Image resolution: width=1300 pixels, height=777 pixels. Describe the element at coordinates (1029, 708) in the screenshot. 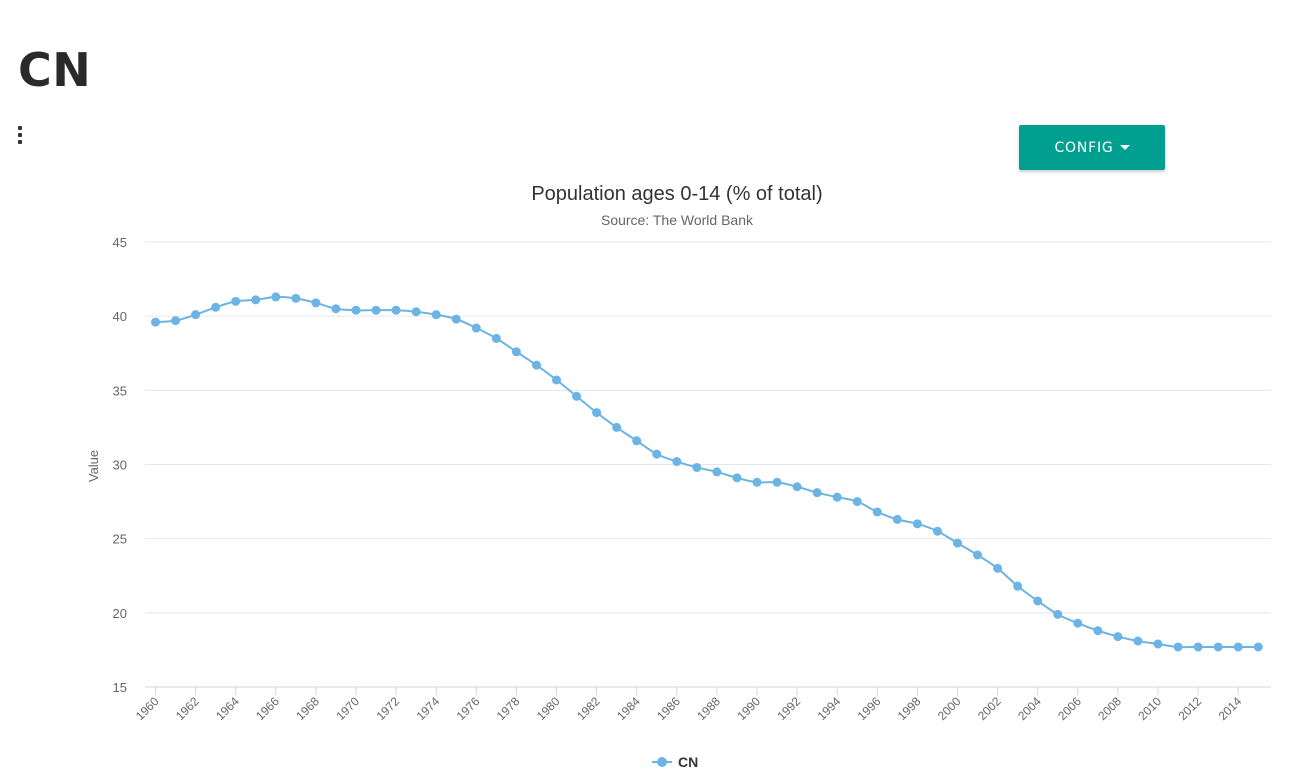

I see `x-tick-label: 2004` at that location.